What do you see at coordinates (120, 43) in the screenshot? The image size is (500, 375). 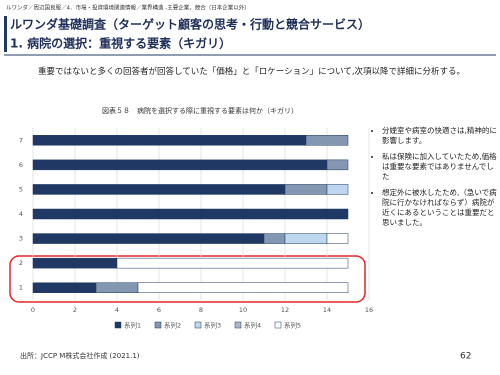 I see `title: 1. 病院の選択：重視する要素（キガリ）` at bounding box center [120, 43].